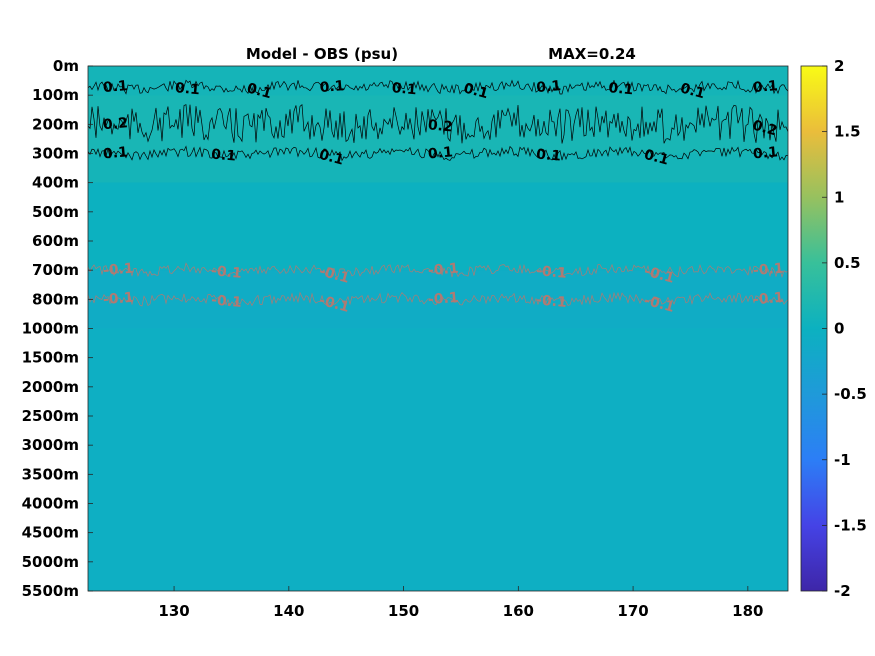 The height and width of the screenshot is (656, 875). What do you see at coordinates (55, 299) in the screenshot?
I see `y-tick-label: 800m` at bounding box center [55, 299].